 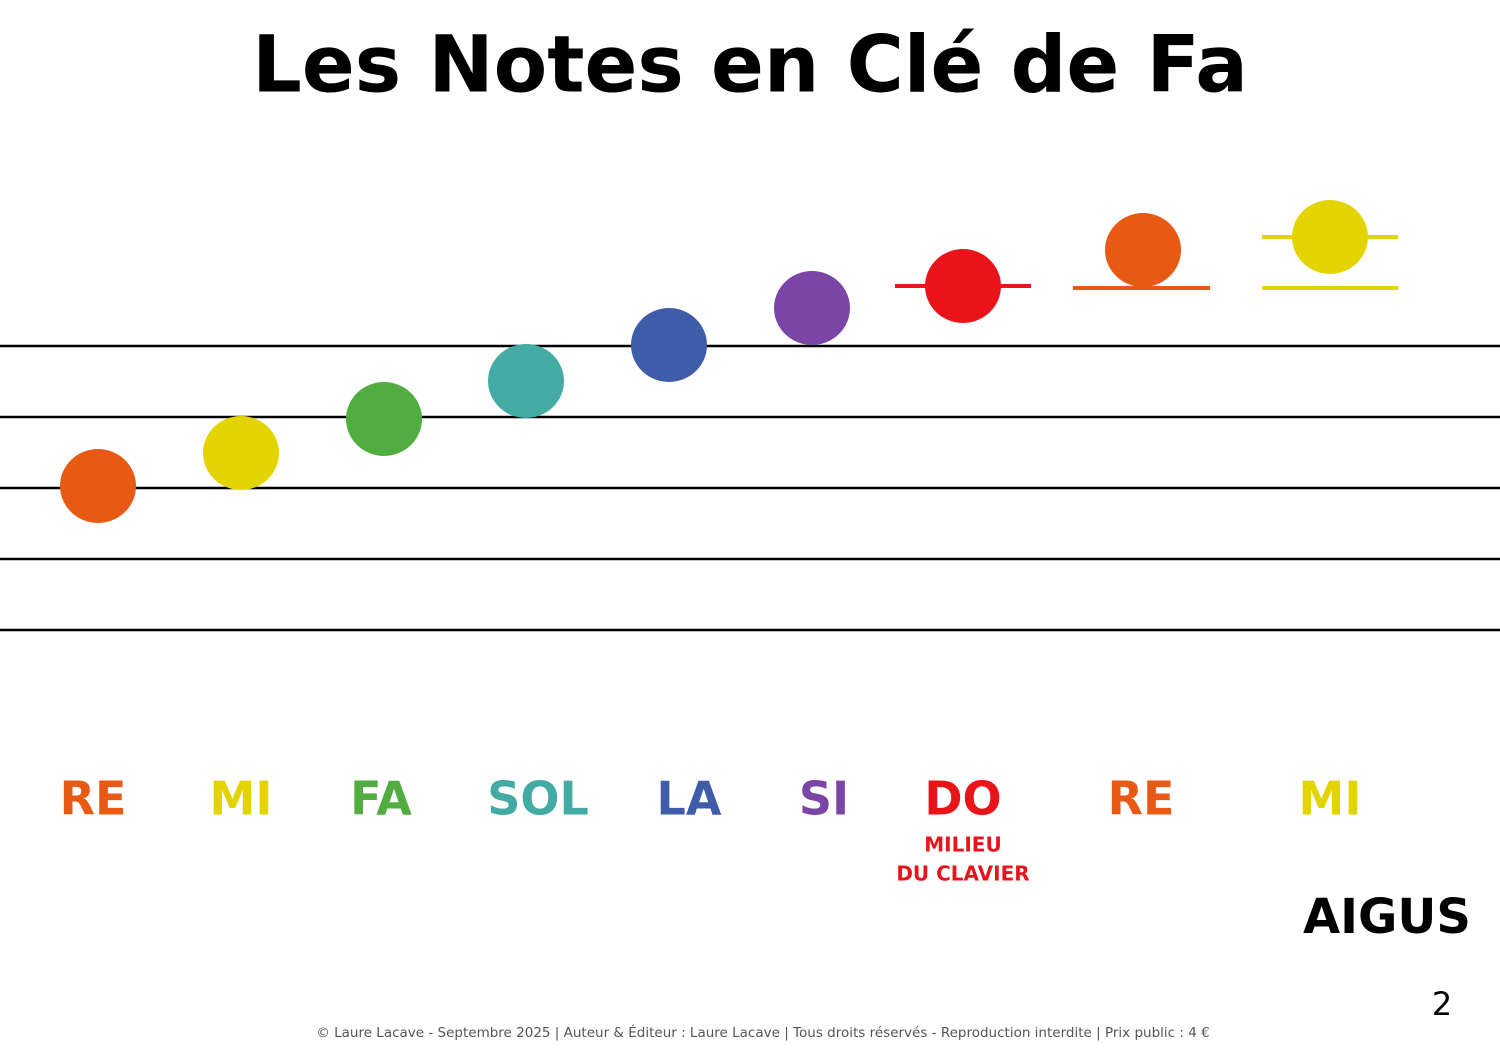 I want to click on note-label: DO, so click(x=962, y=799).